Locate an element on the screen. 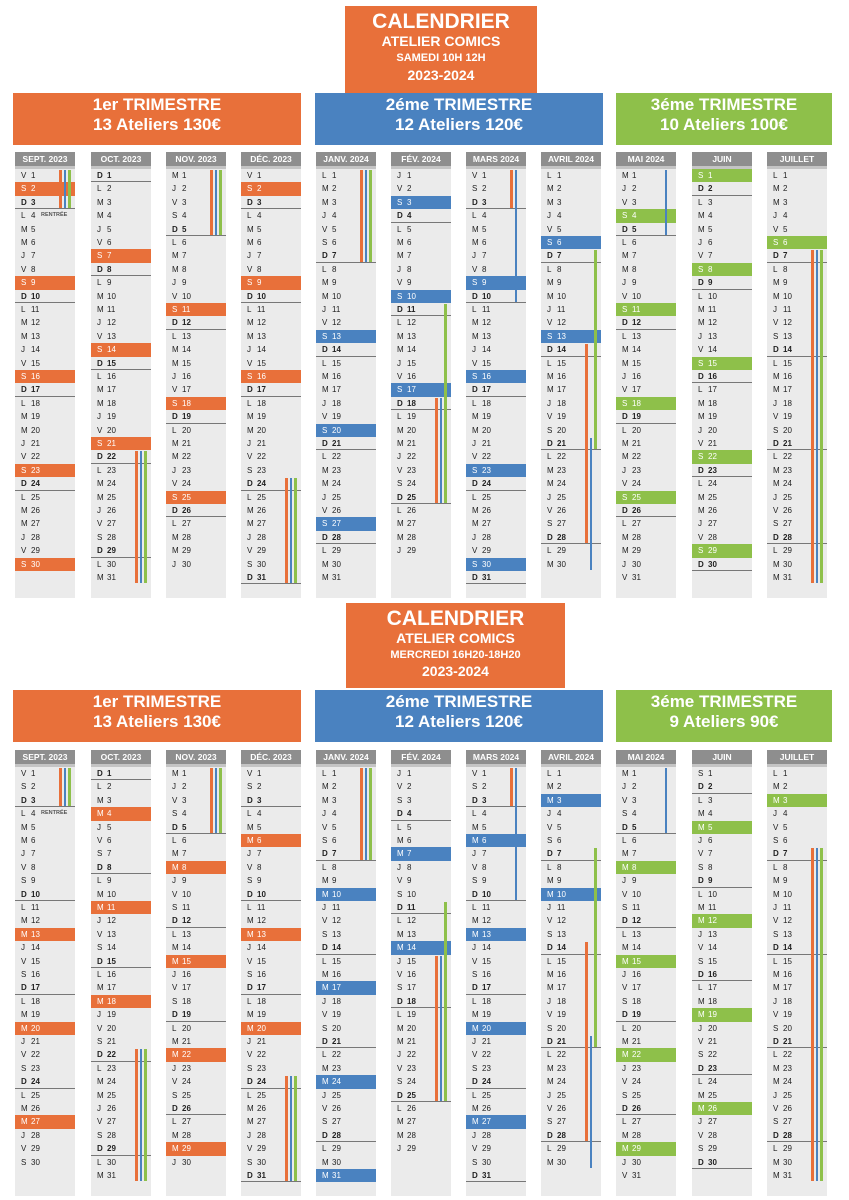  day-row: M 17 is located at coordinates (121, 987).